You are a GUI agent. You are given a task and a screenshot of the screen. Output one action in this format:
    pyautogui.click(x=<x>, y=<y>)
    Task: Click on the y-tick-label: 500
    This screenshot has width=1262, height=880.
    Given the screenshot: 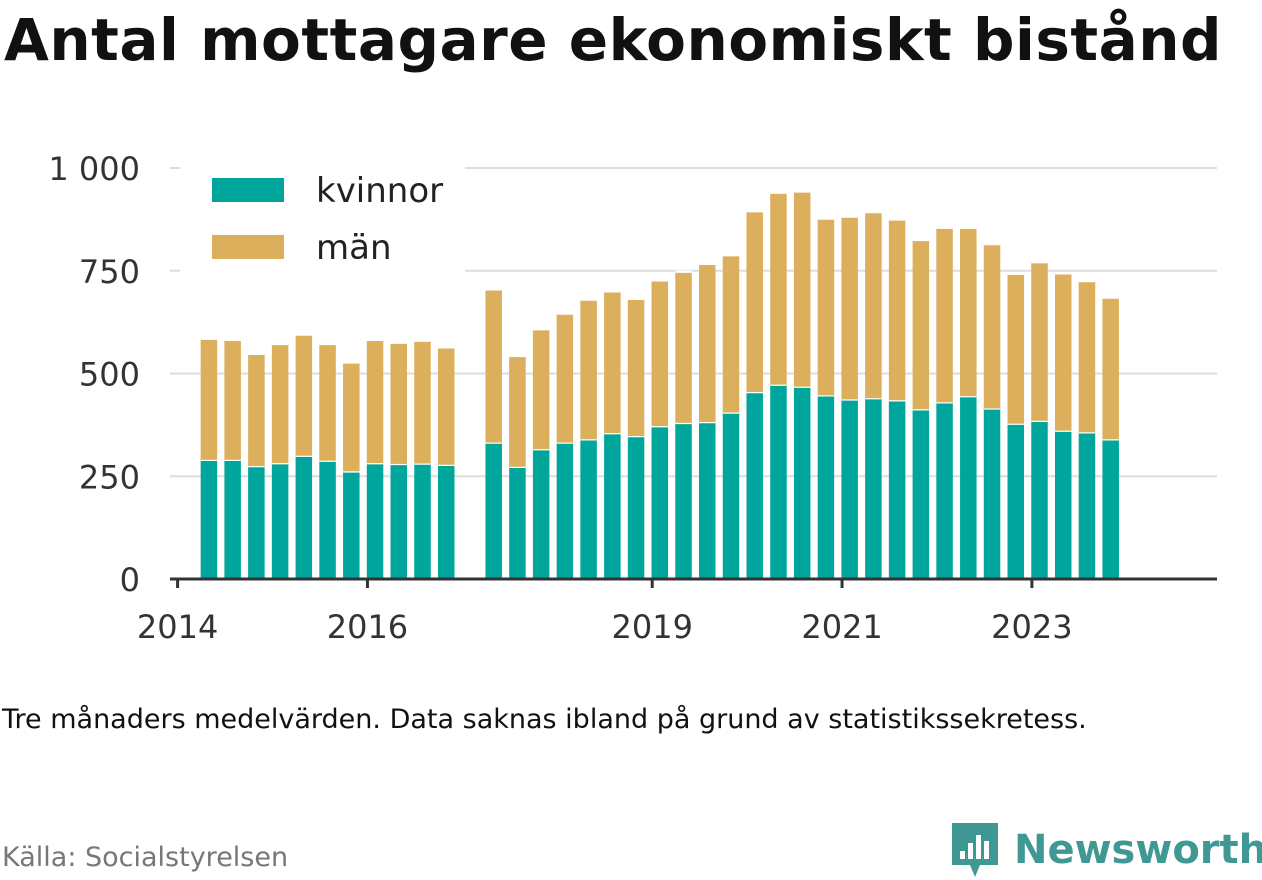 What is the action you would take?
    pyautogui.click(x=109, y=375)
    